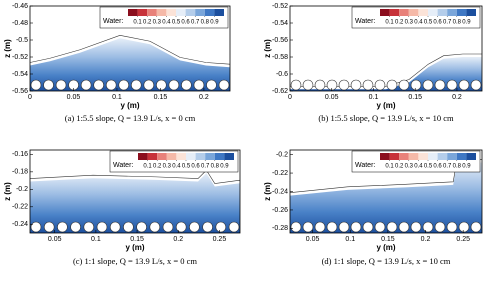 This screenshot has width=500, height=282. What do you see at coordinates (282, 74) in the screenshot?
I see `y-tick-label: -0.6` at bounding box center [282, 74].